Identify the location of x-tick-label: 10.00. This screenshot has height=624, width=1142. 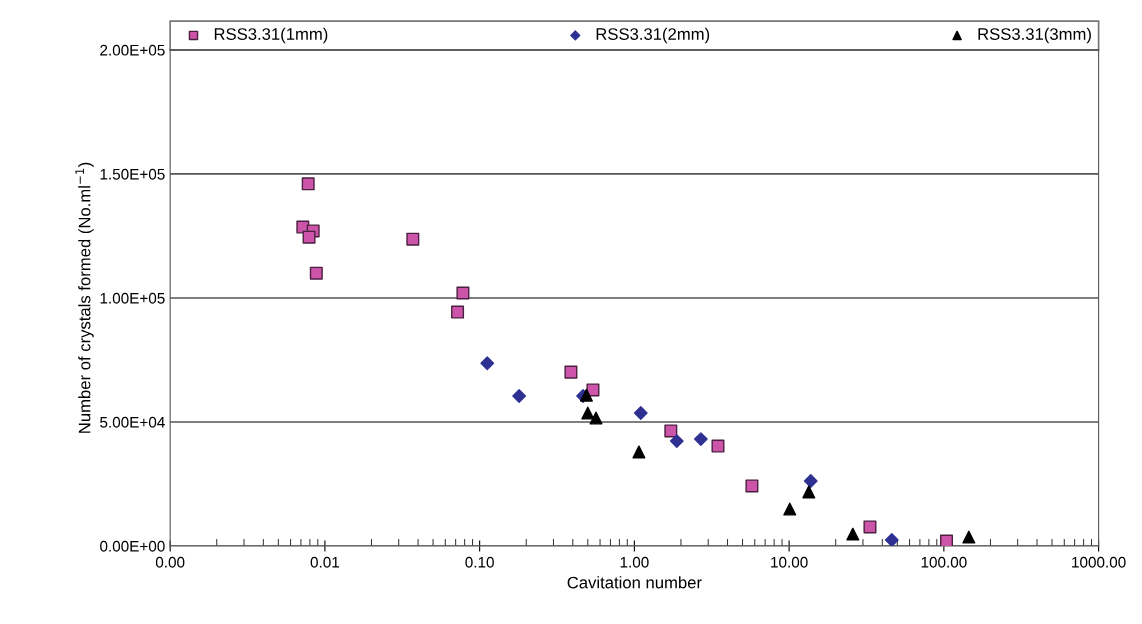
(789, 562).